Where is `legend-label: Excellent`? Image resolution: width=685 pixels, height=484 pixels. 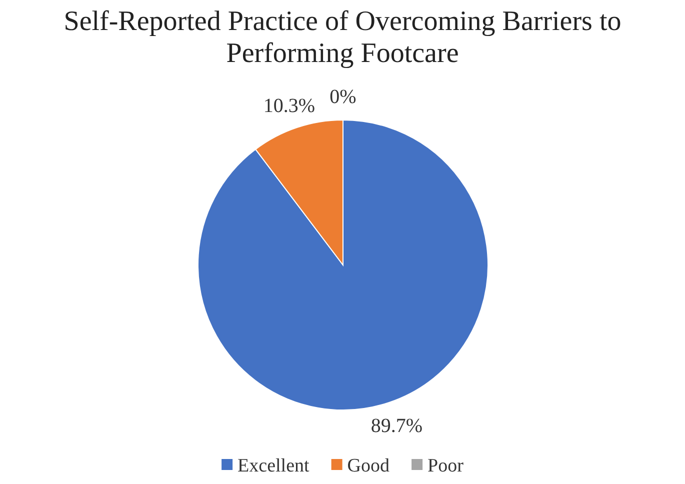 legend-label: Excellent is located at coordinates (274, 466).